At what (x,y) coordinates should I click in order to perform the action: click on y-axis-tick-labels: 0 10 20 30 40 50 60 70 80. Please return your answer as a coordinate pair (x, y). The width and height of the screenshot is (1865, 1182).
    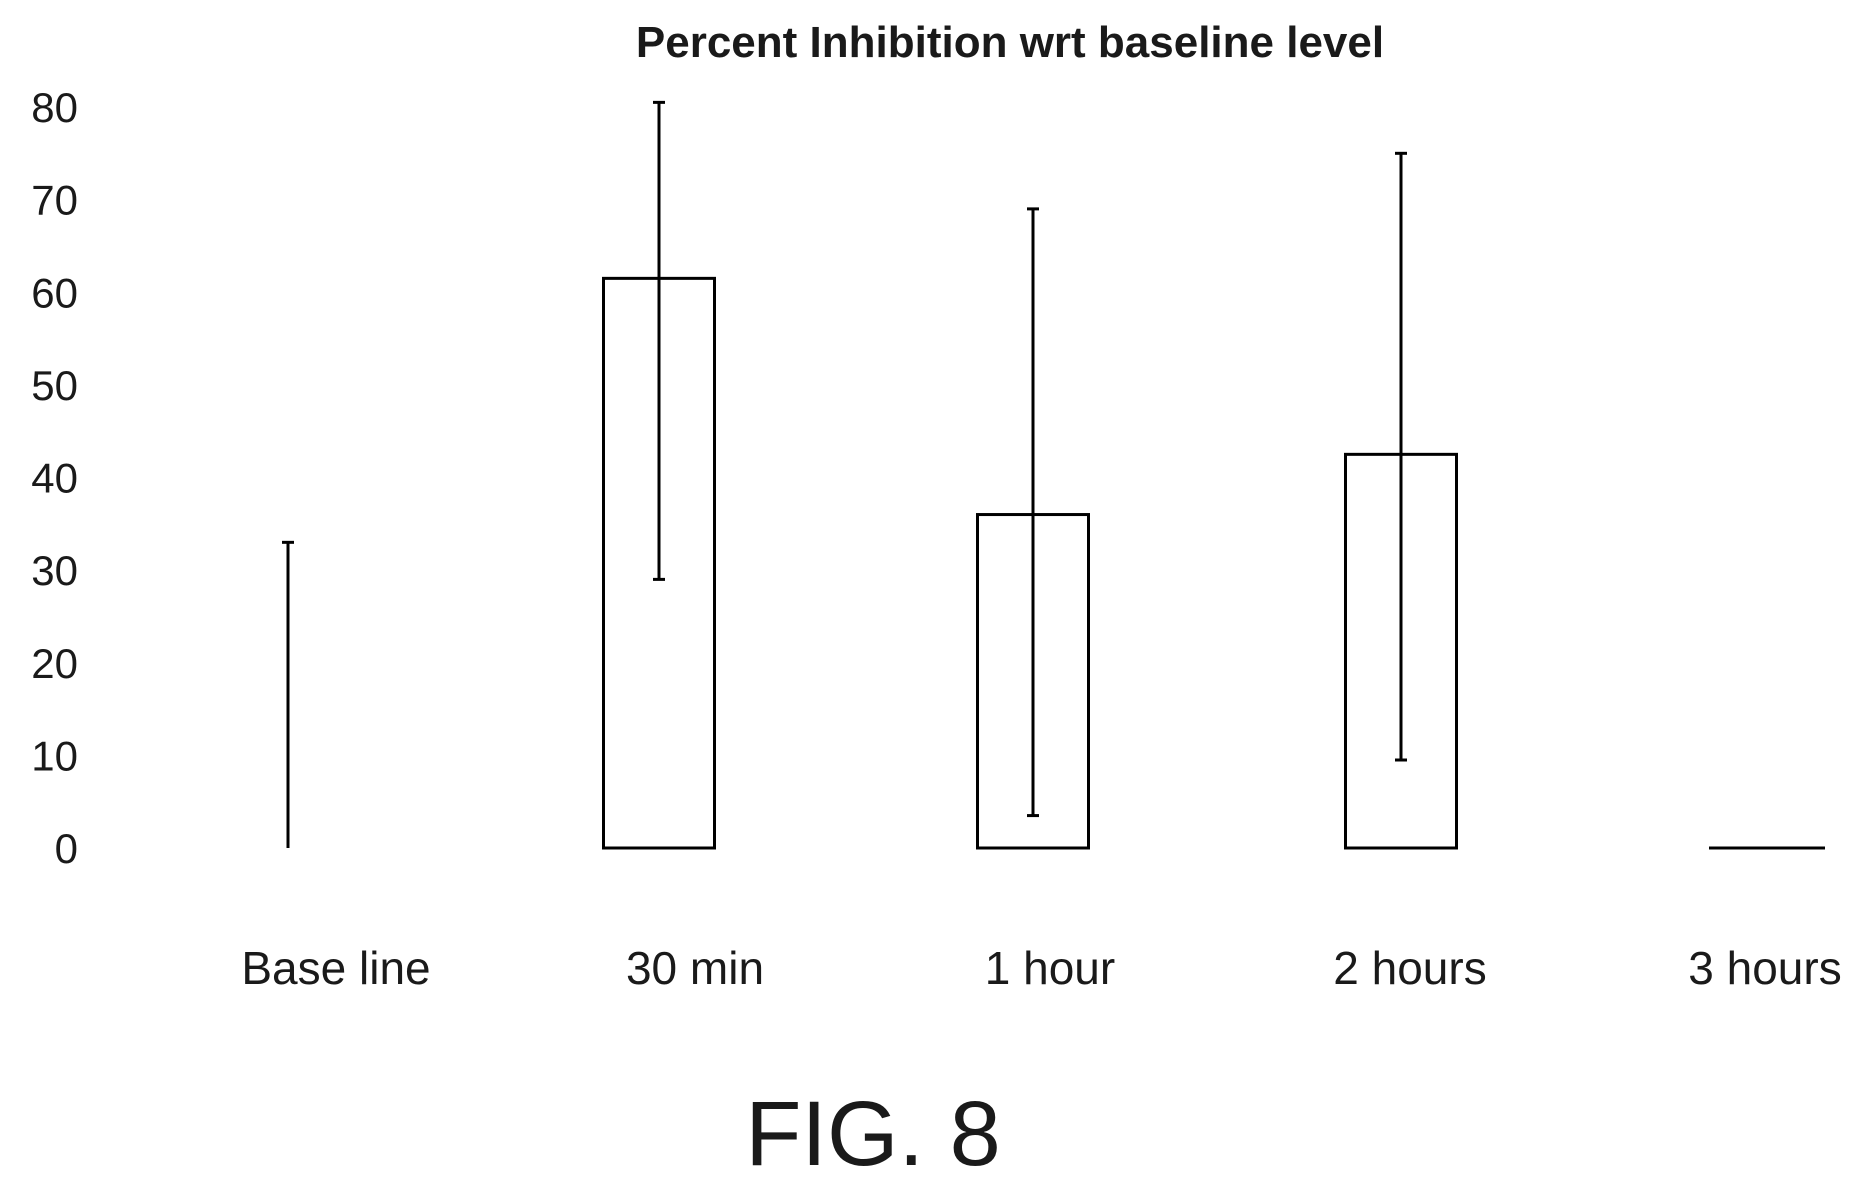
    Looking at the image, I should click on (54, 478).